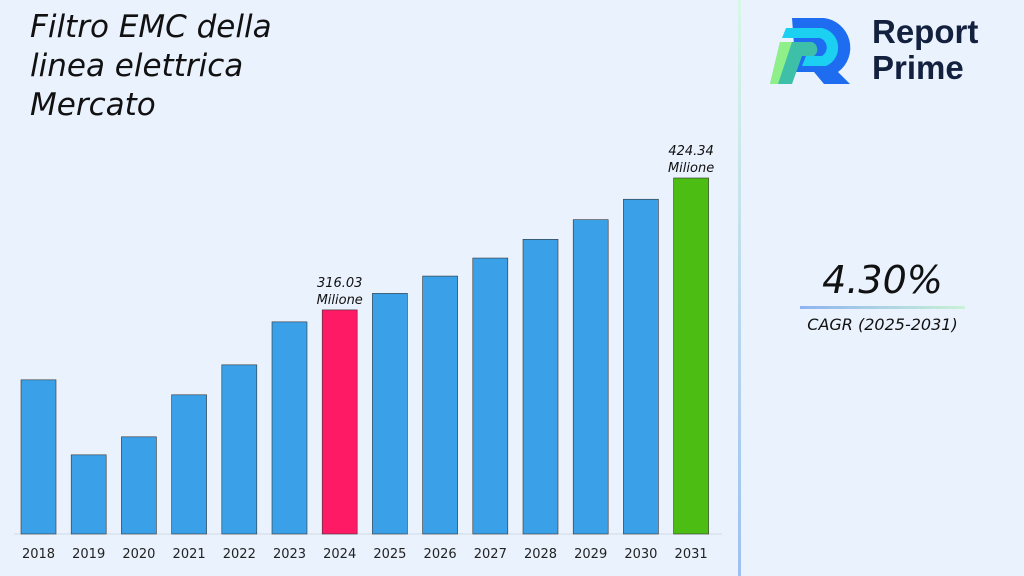  Describe the element at coordinates (151, 66) in the screenshot. I see `chart-title: Filtro EMC della linea elettrica Mercato` at that location.